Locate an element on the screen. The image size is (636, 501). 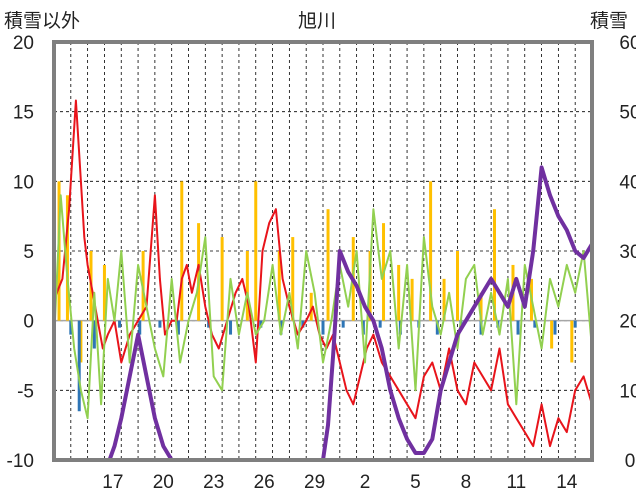
x-tick-label: 5 is located at coordinates (415, 482).